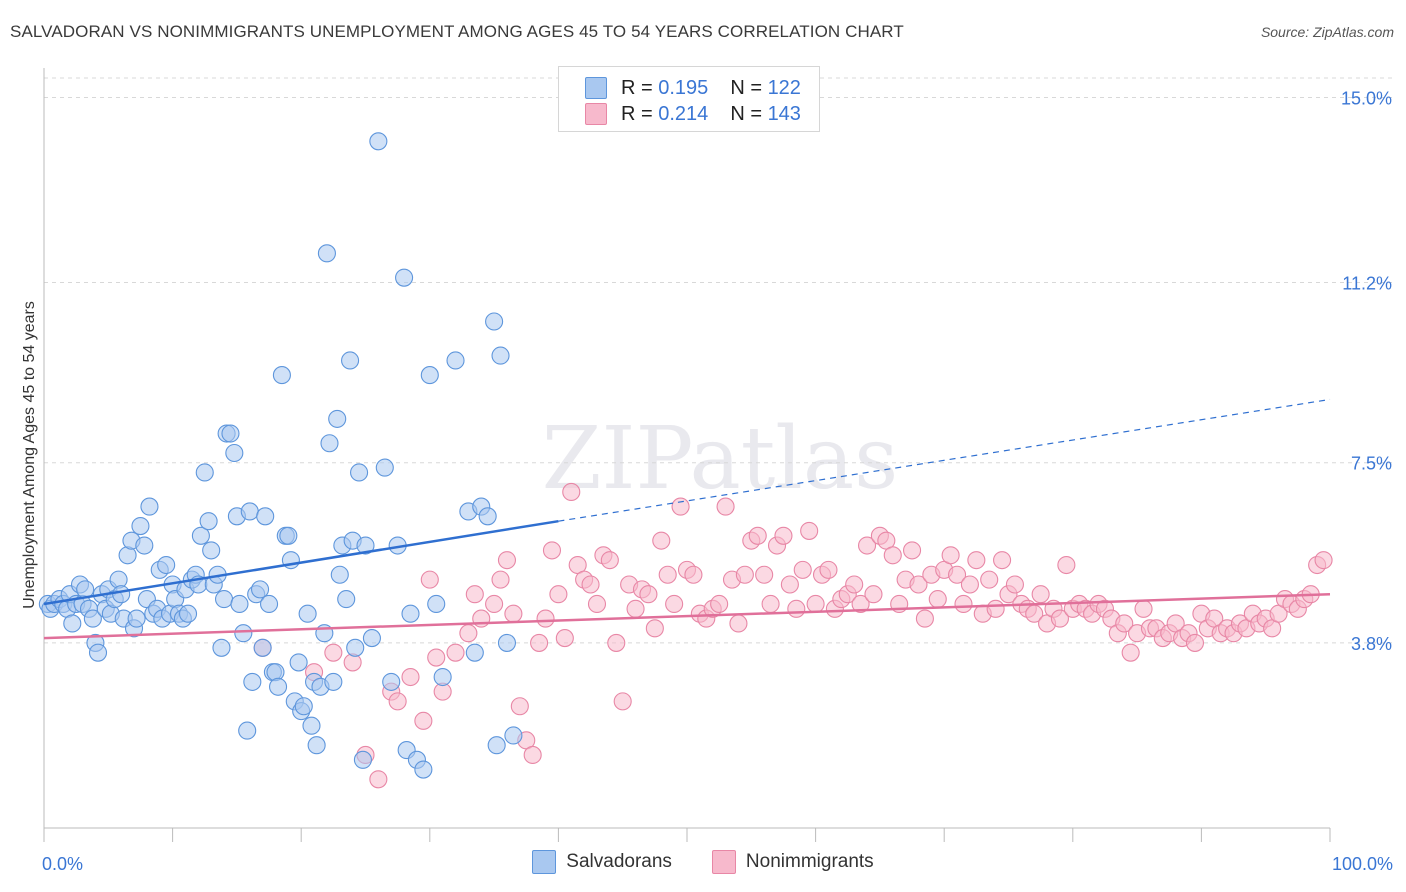 The height and width of the screenshot is (892, 1406). What do you see at coordinates (62, 864) in the screenshot?
I see `x-tick-label: 0.0%` at bounding box center [62, 864].